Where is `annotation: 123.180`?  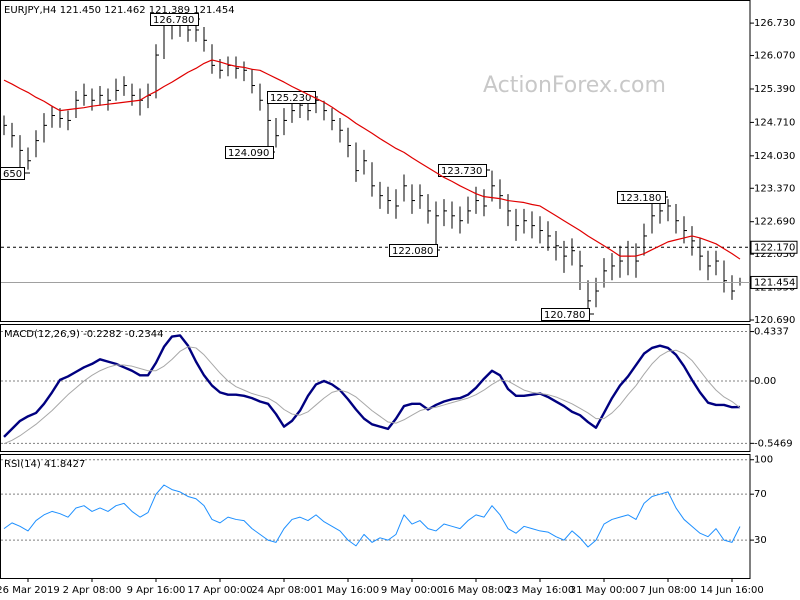 annotation: 123.180 is located at coordinates (640, 198).